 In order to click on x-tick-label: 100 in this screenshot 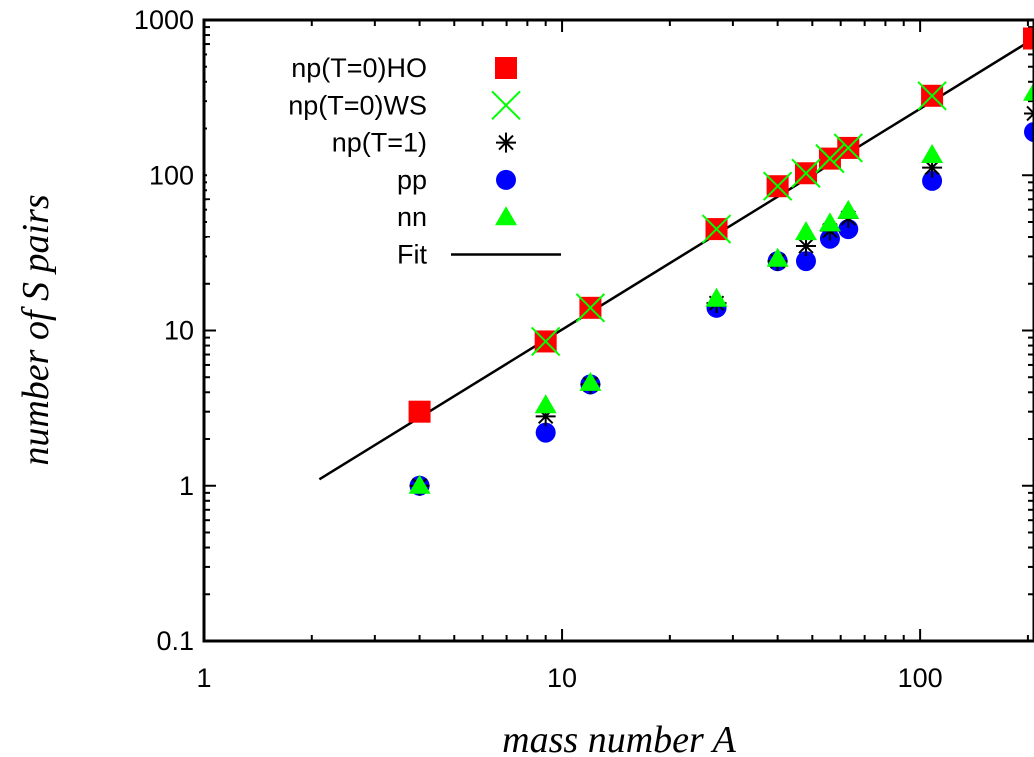, I will do `click(920, 678)`.